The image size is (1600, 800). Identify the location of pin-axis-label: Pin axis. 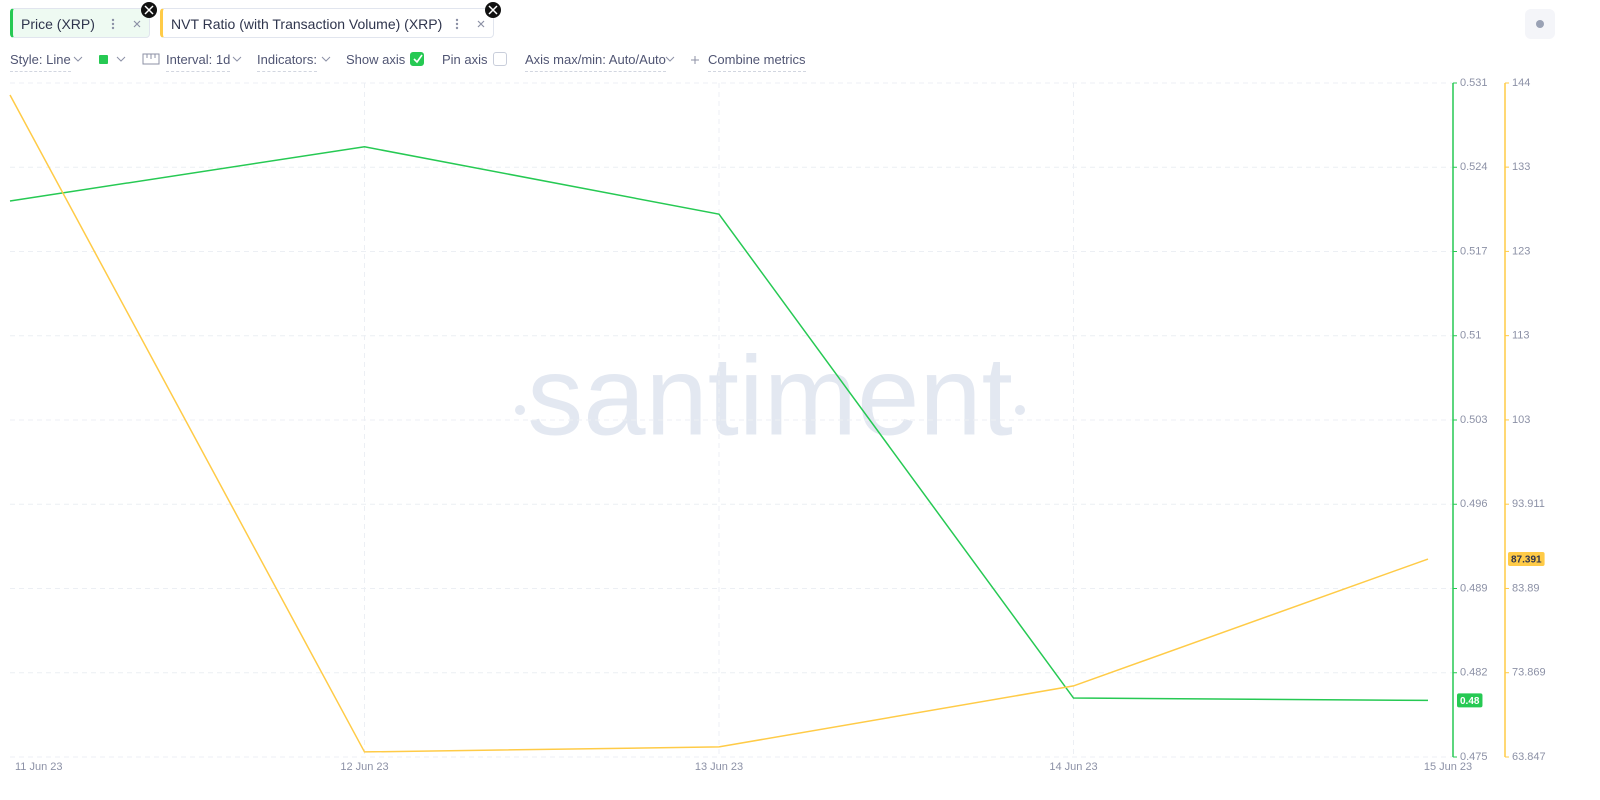
(465, 59).